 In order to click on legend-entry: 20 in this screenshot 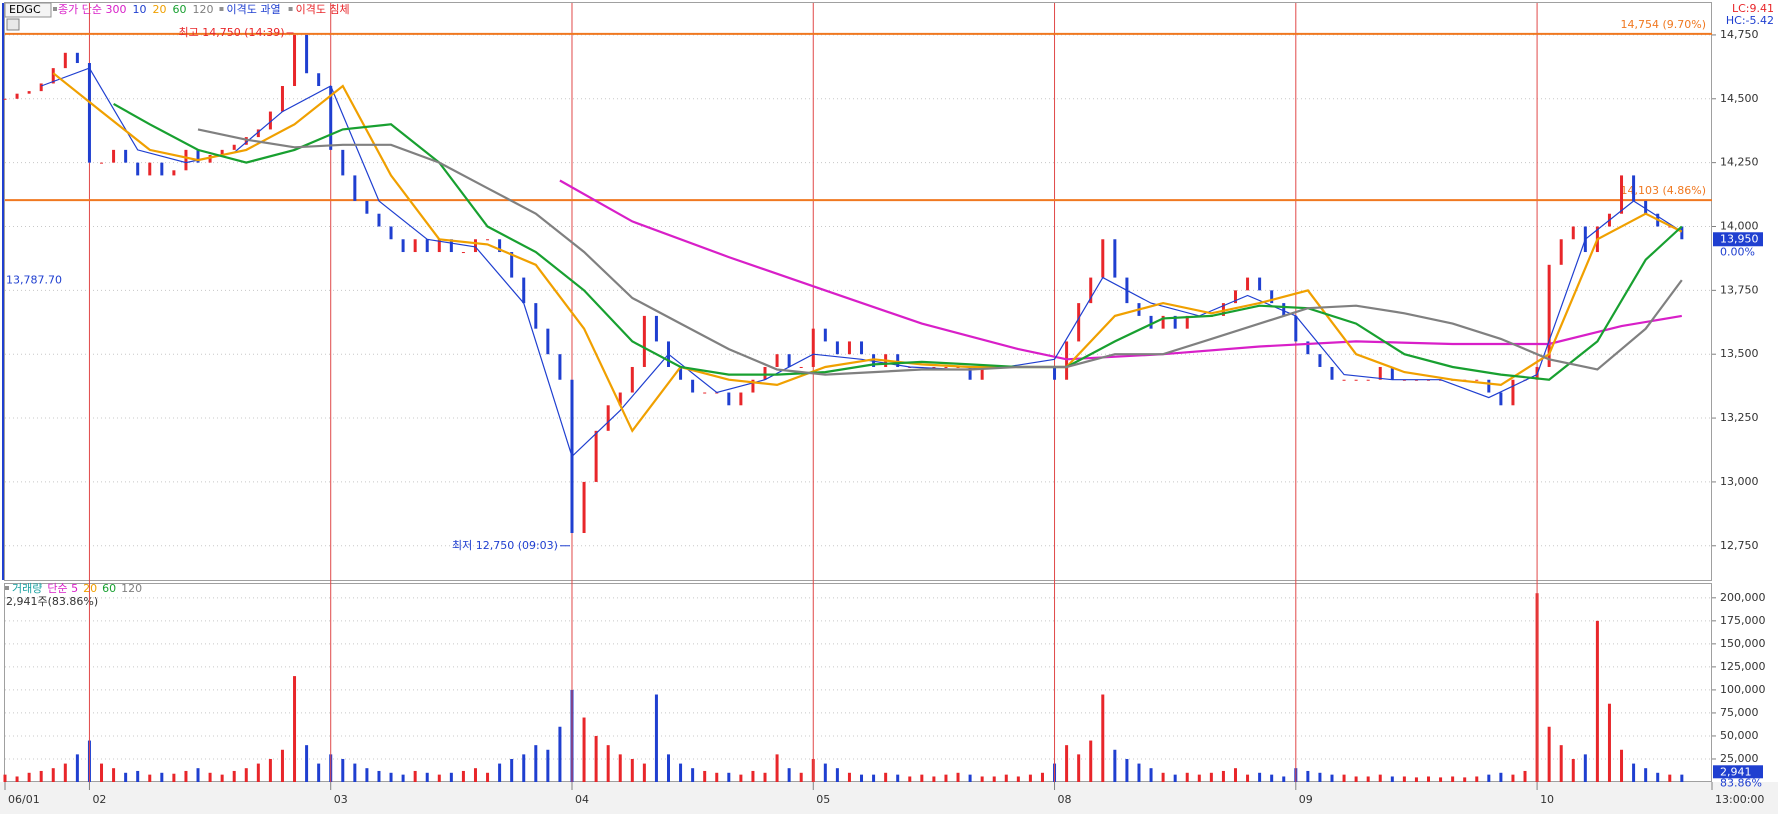, I will do `click(90, 588)`.